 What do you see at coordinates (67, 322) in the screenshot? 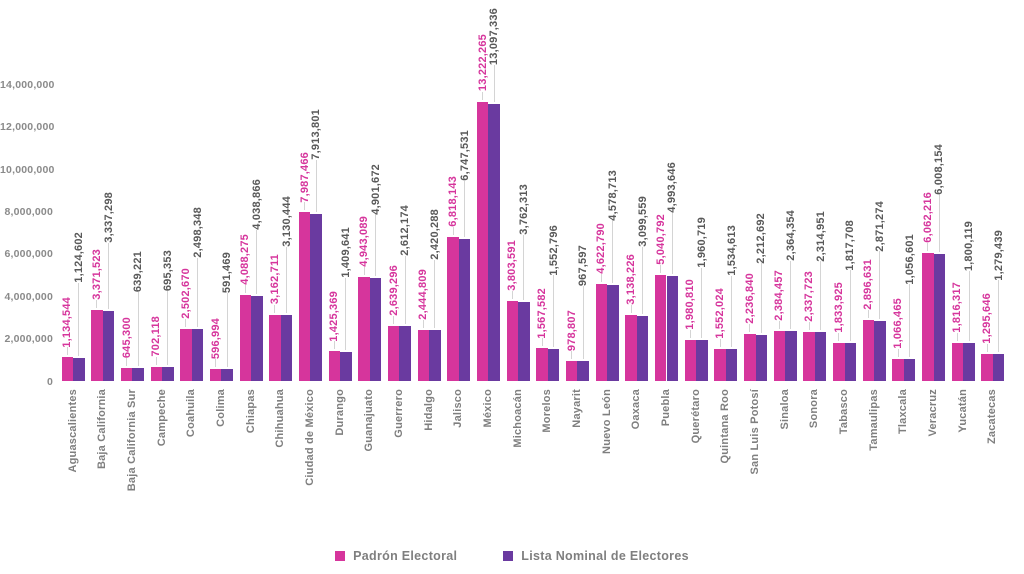
I see `value-label-padron-aguascalientes: 1,134,544` at bounding box center [67, 322].